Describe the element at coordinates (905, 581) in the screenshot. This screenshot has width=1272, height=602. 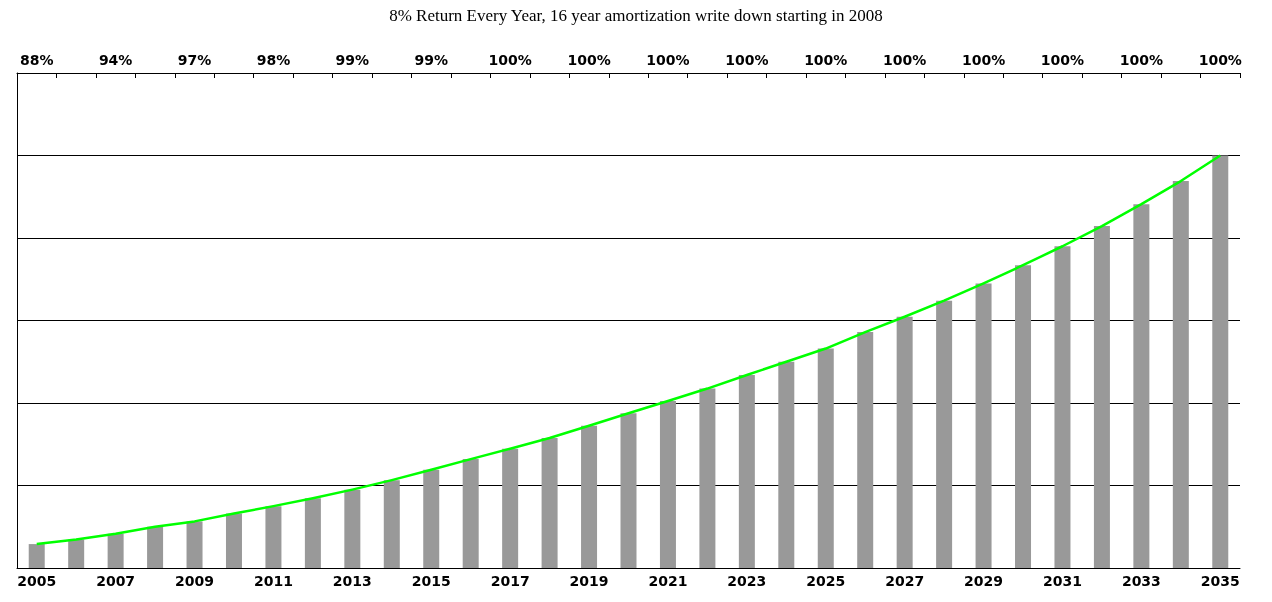
I see `x-tick-label: 2027` at that location.